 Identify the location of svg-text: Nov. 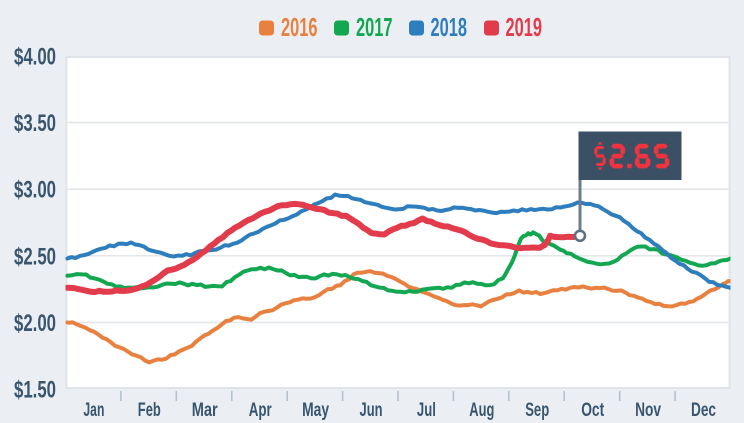
(648, 410).